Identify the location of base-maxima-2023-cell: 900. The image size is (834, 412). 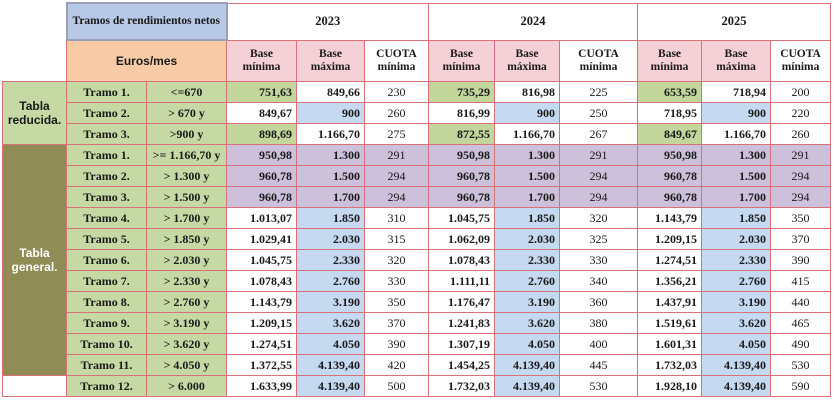
(331, 113).